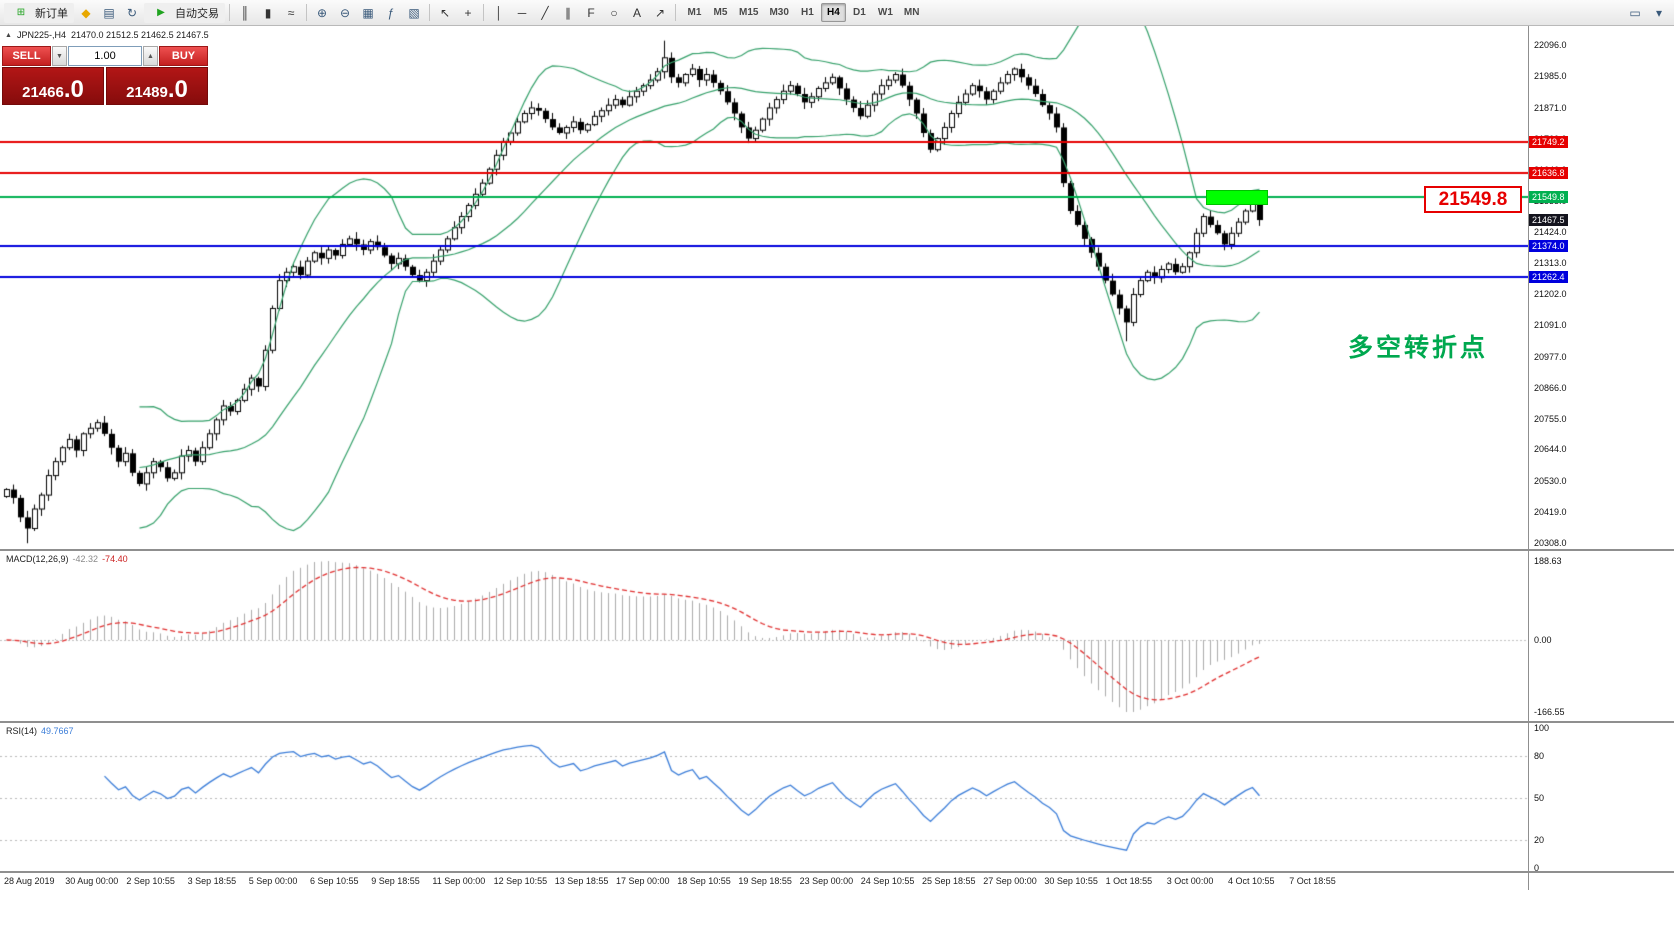  What do you see at coordinates (545, 12) in the screenshot?
I see `trendline-icon: ╱` at bounding box center [545, 12].